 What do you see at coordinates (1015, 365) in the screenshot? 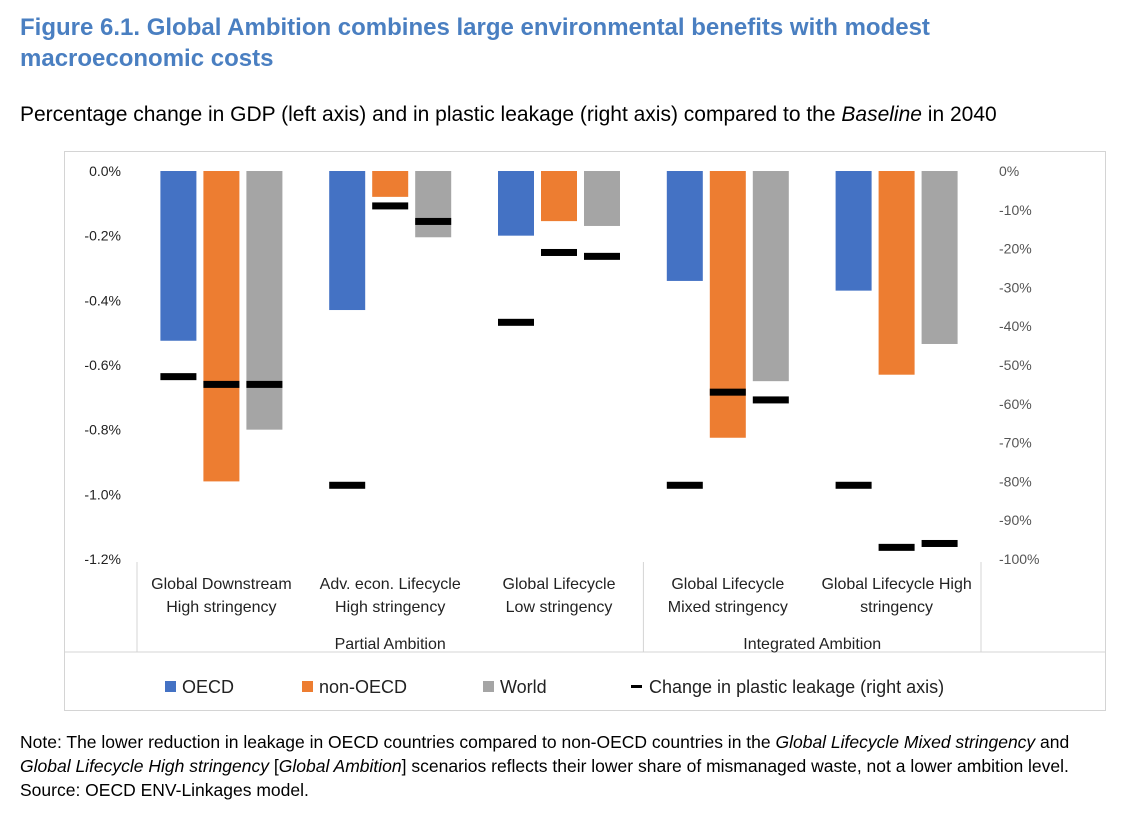
I see `right-axis-tick-label: -50%` at bounding box center [1015, 365].